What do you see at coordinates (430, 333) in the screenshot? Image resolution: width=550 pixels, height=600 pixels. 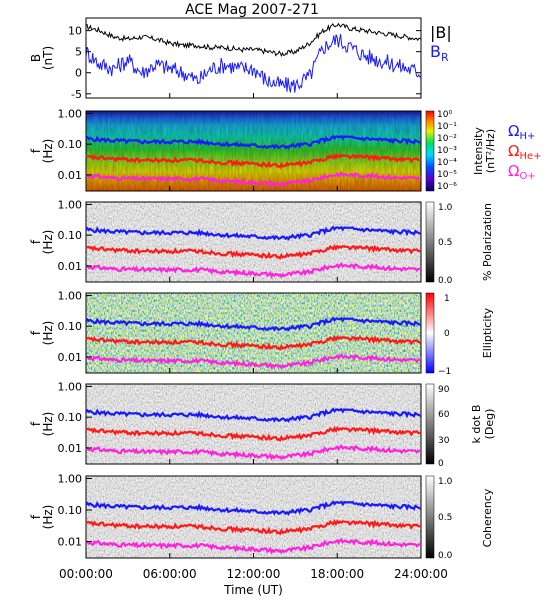 I see `ellipticity-colorbar` at bounding box center [430, 333].